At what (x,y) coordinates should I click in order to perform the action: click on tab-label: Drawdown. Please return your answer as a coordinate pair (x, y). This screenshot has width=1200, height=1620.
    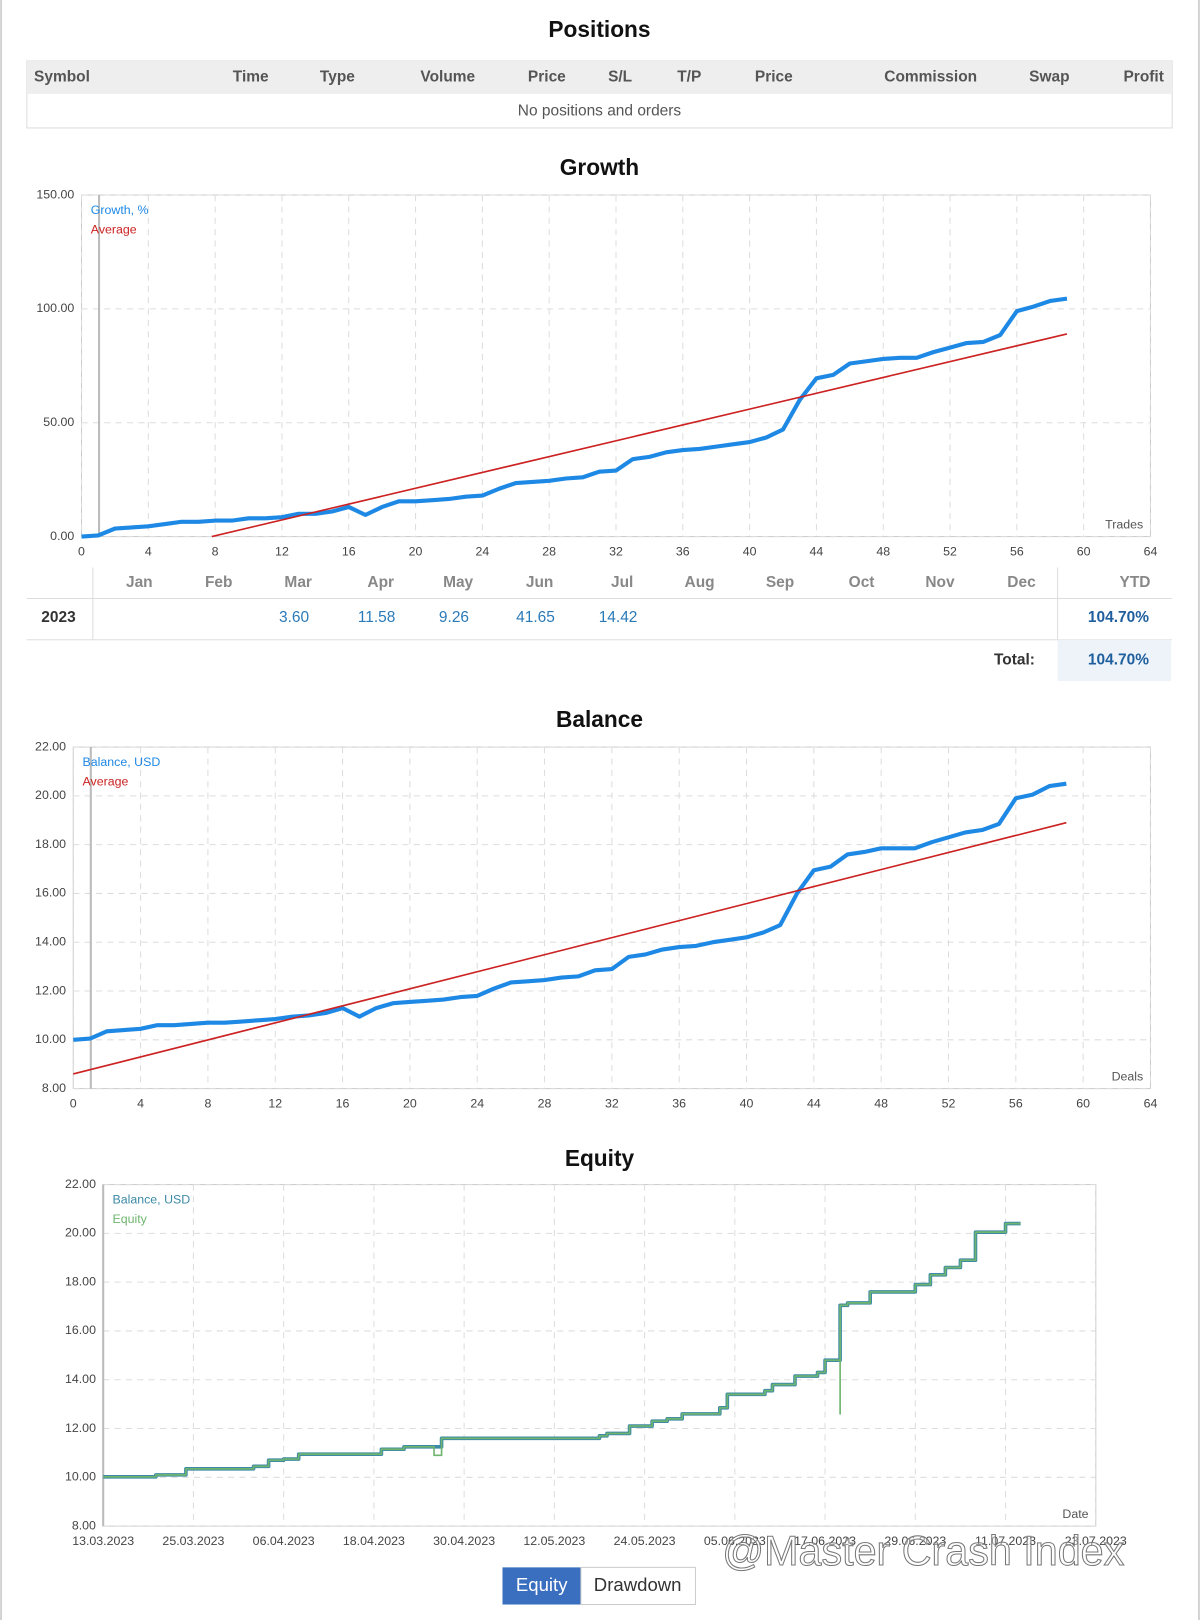
    Looking at the image, I should click on (638, 1584).